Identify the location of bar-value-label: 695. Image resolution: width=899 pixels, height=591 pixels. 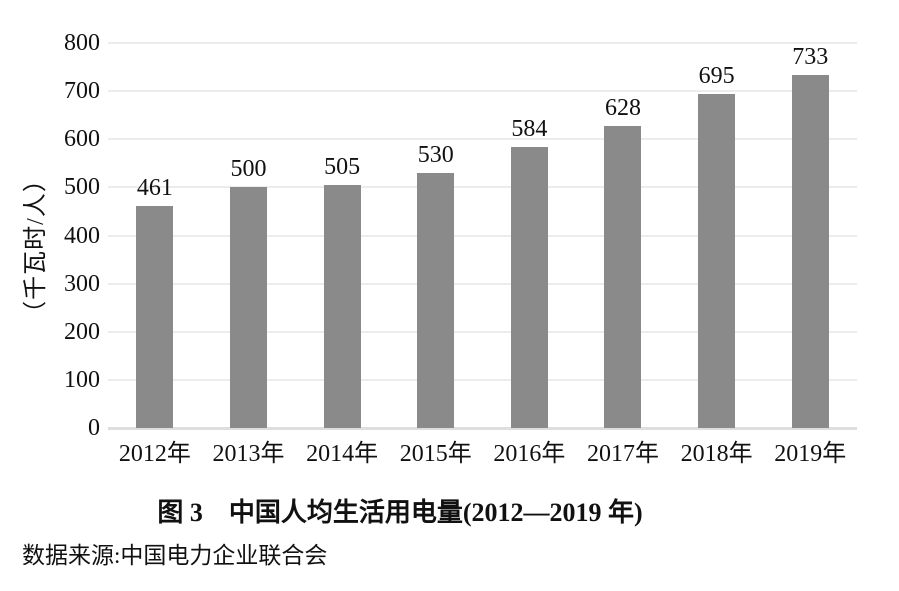
(716, 75).